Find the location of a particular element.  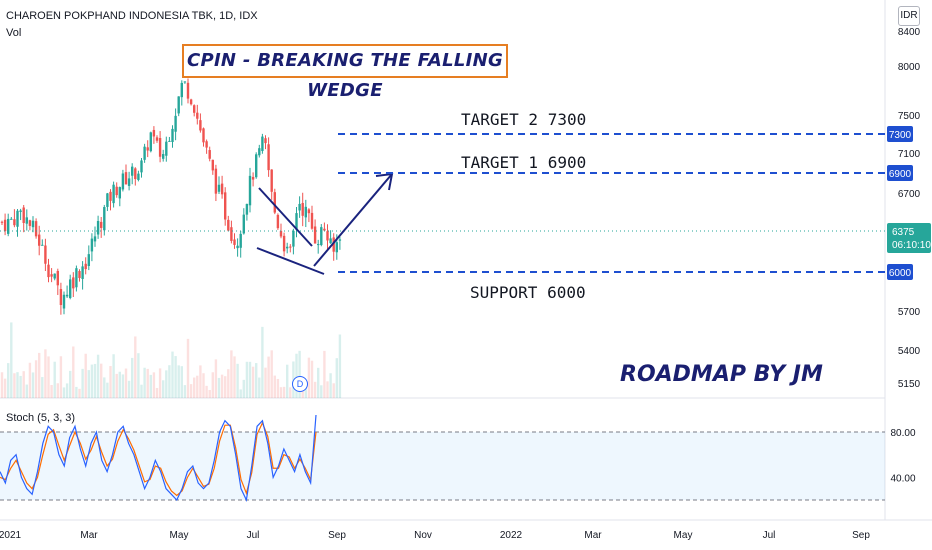

currency-badge: IDR is located at coordinates (909, 16).